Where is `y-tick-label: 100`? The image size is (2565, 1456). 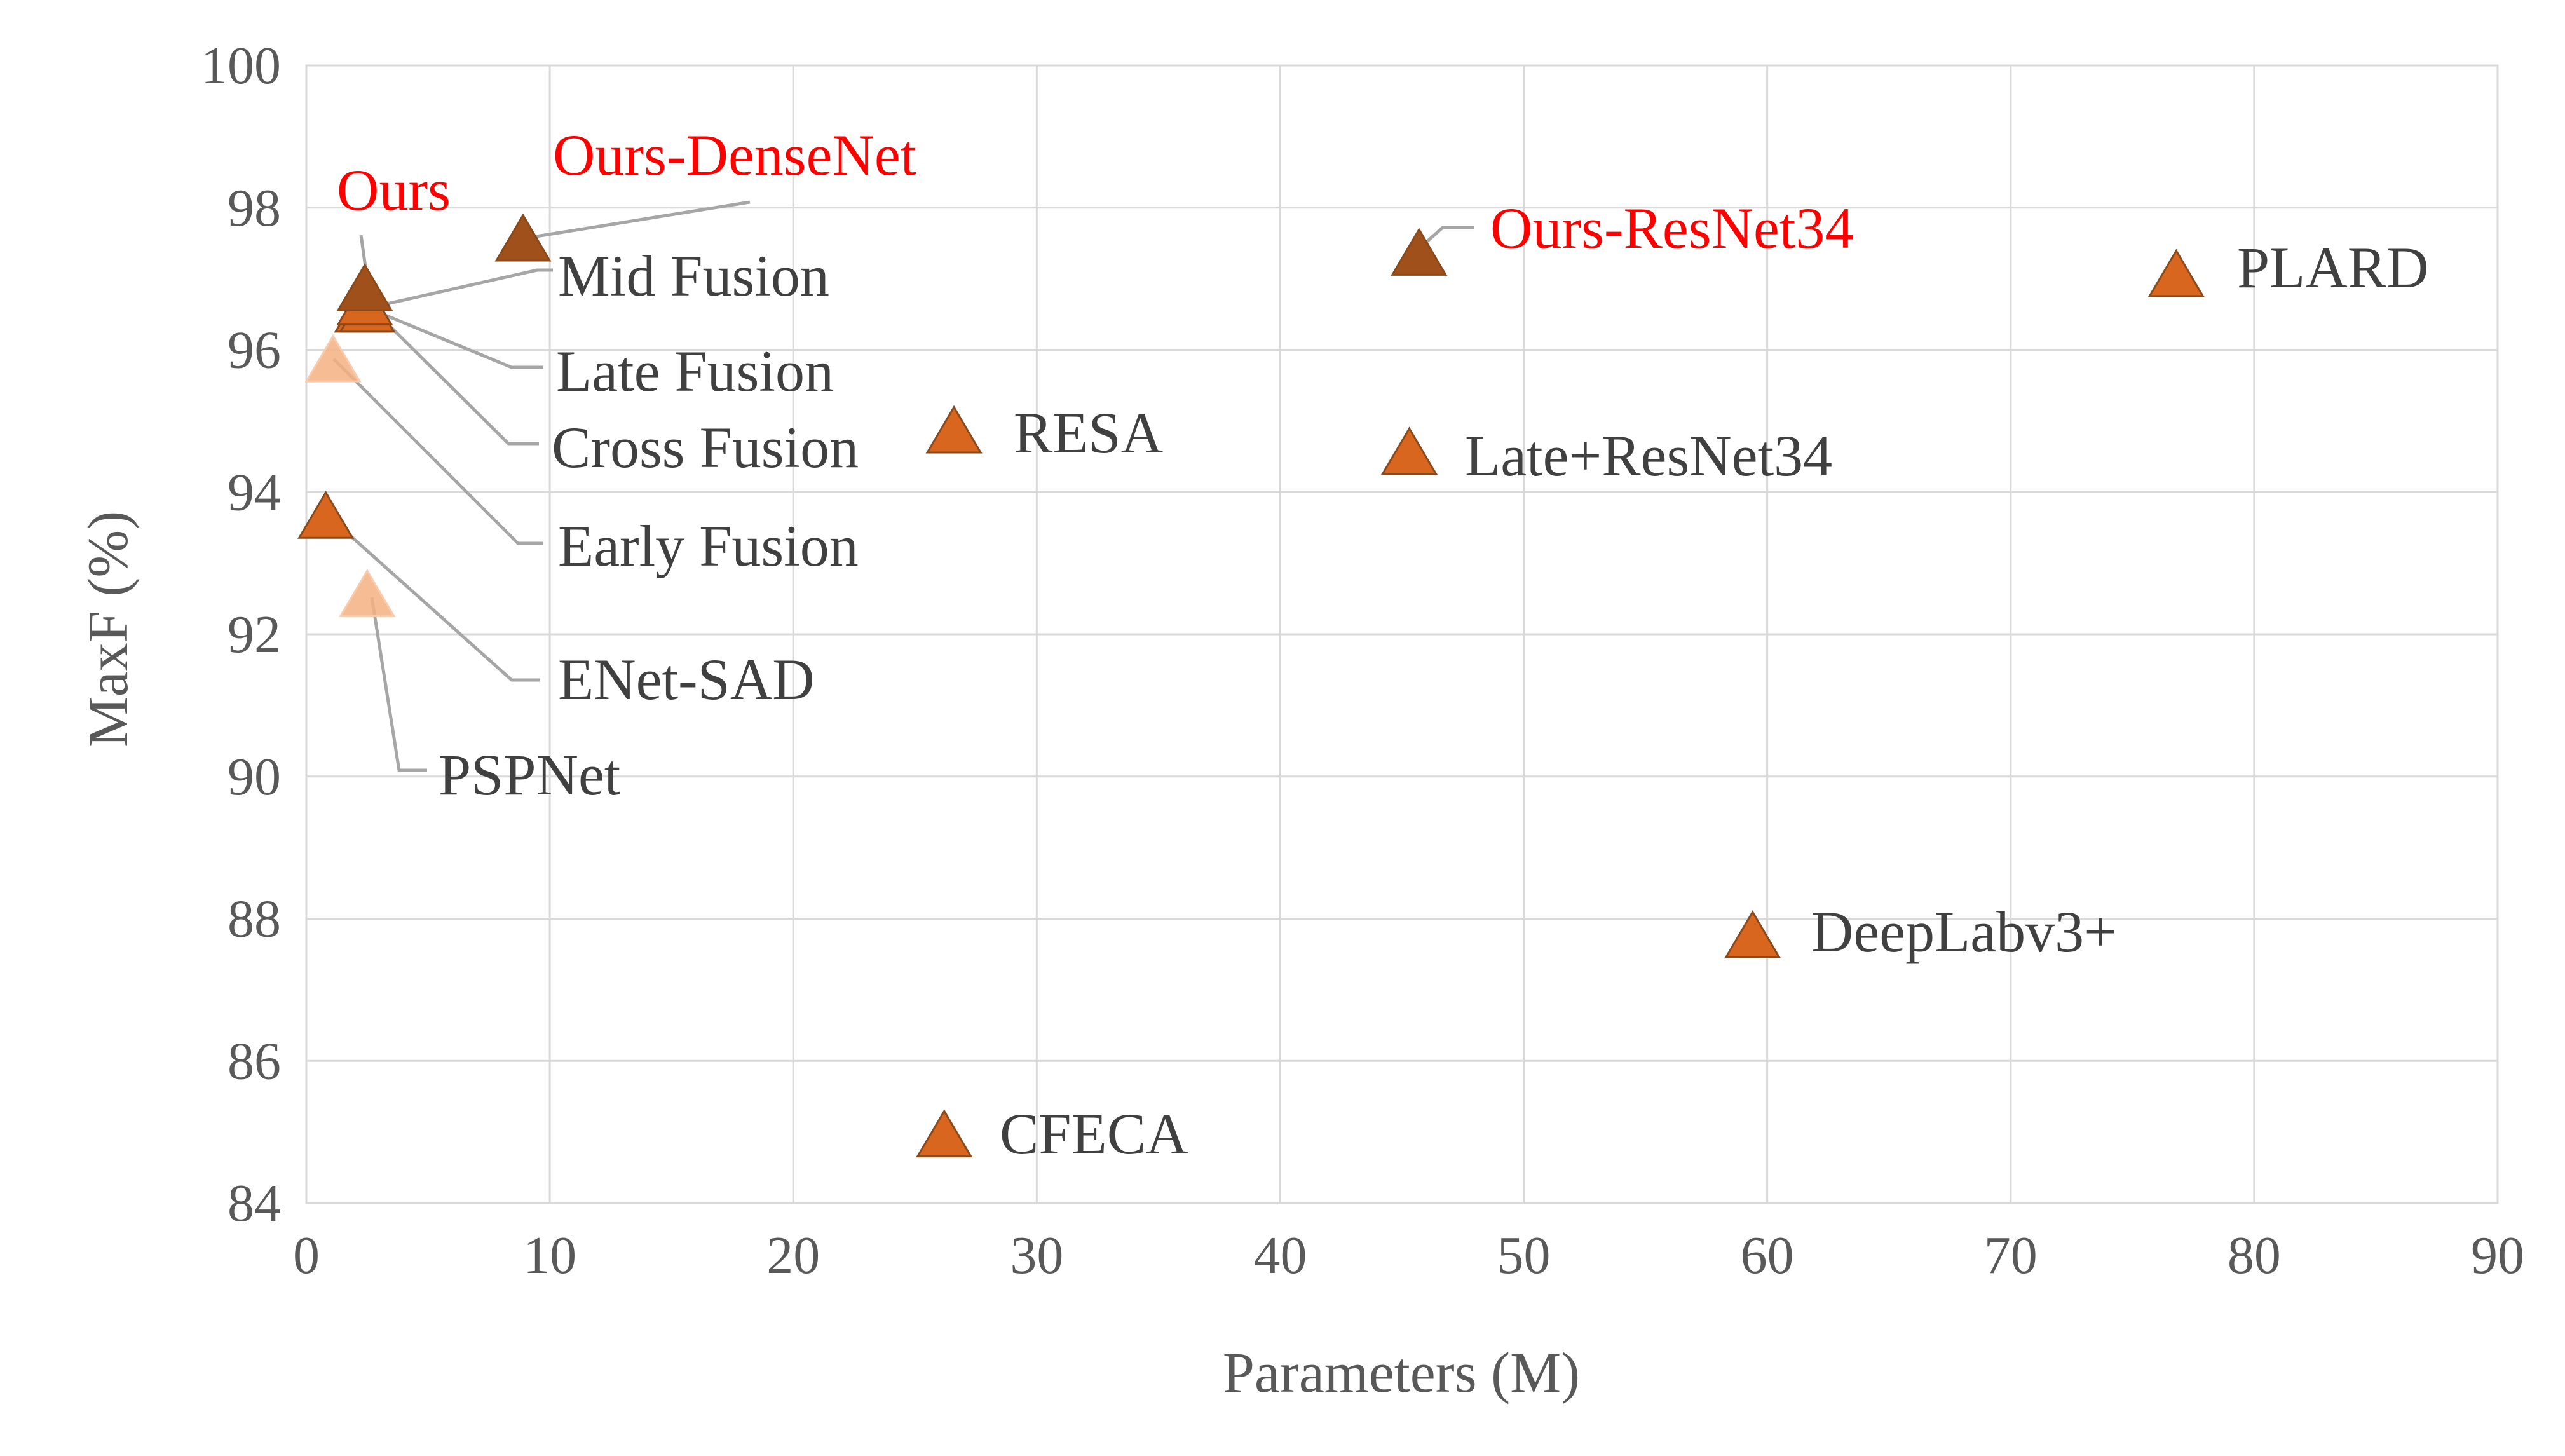 y-tick-label: 100 is located at coordinates (241, 65).